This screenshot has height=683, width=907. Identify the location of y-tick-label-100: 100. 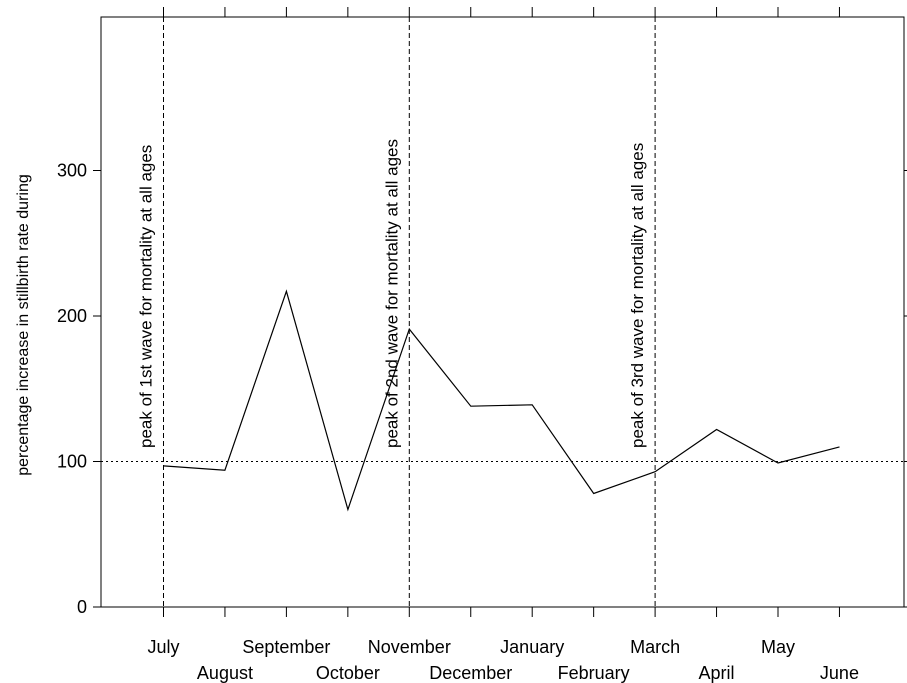
(72, 462).